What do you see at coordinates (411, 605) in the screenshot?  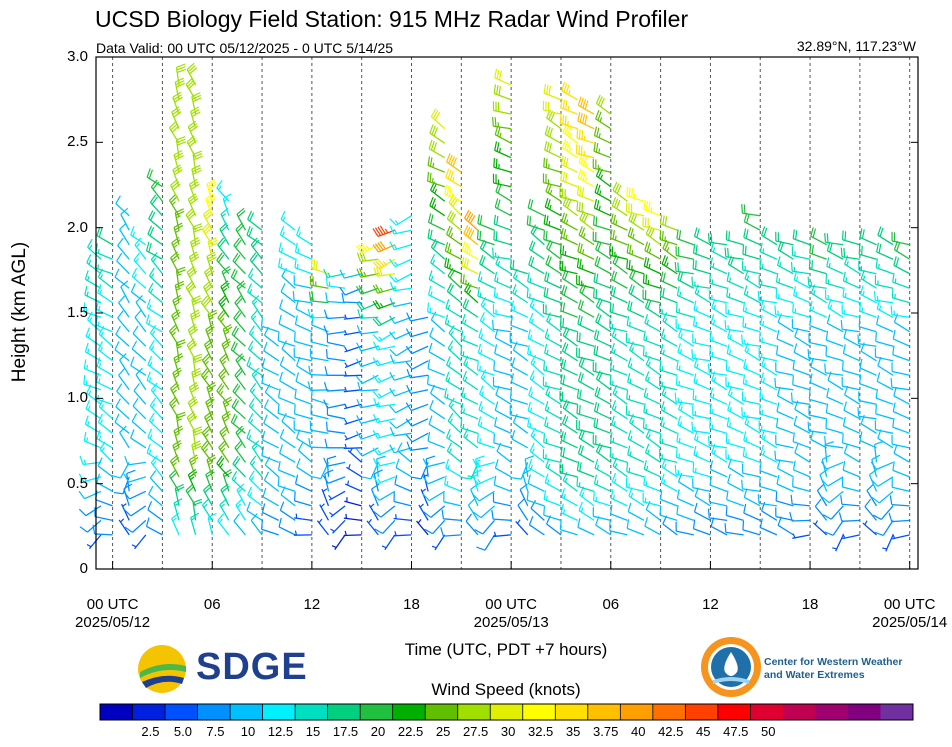 I see `x-tick-label: 18` at bounding box center [411, 605].